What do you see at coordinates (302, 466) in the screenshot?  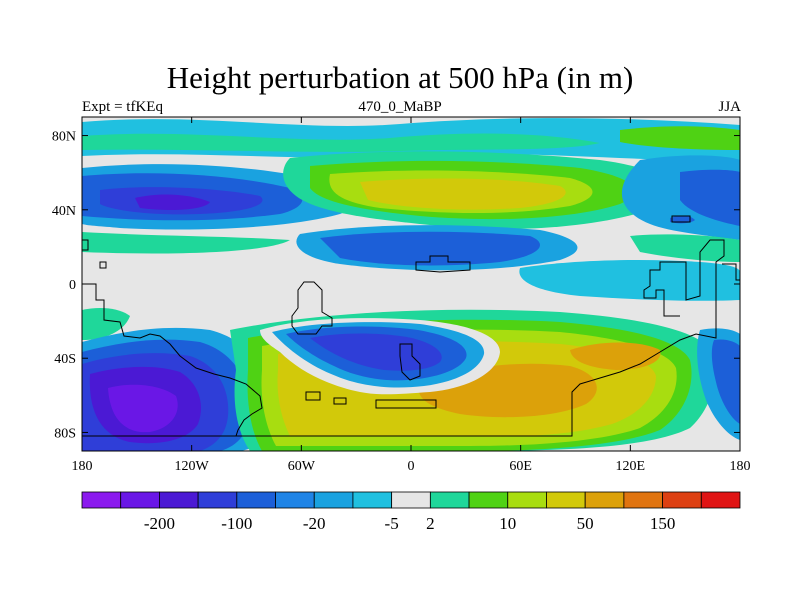 I see `lon-tick-label: 60W` at bounding box center [302, 466].